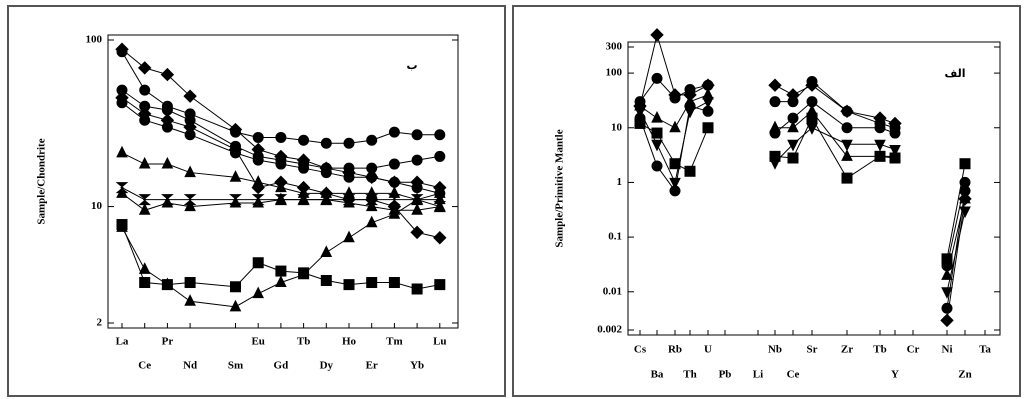  What do you see at coordinates (94, 40) in the screenshot?
I see `y-tick-label: 100` at bounding box center [94, 40].